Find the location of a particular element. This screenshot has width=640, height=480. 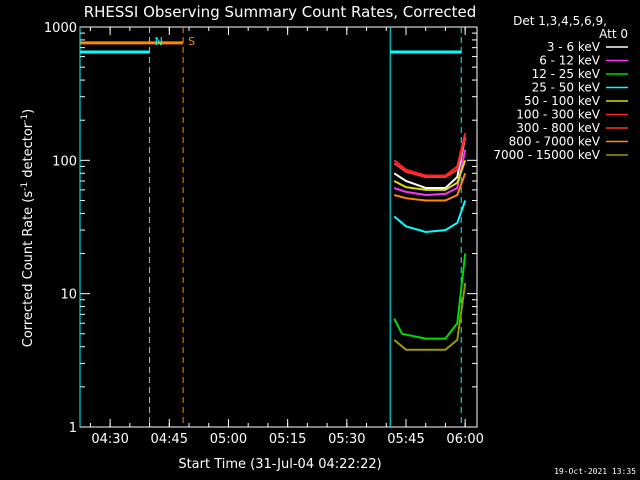

legend-header-line-1: Det 1,3,4,5,6,9, is located at coordinates (560, 21).